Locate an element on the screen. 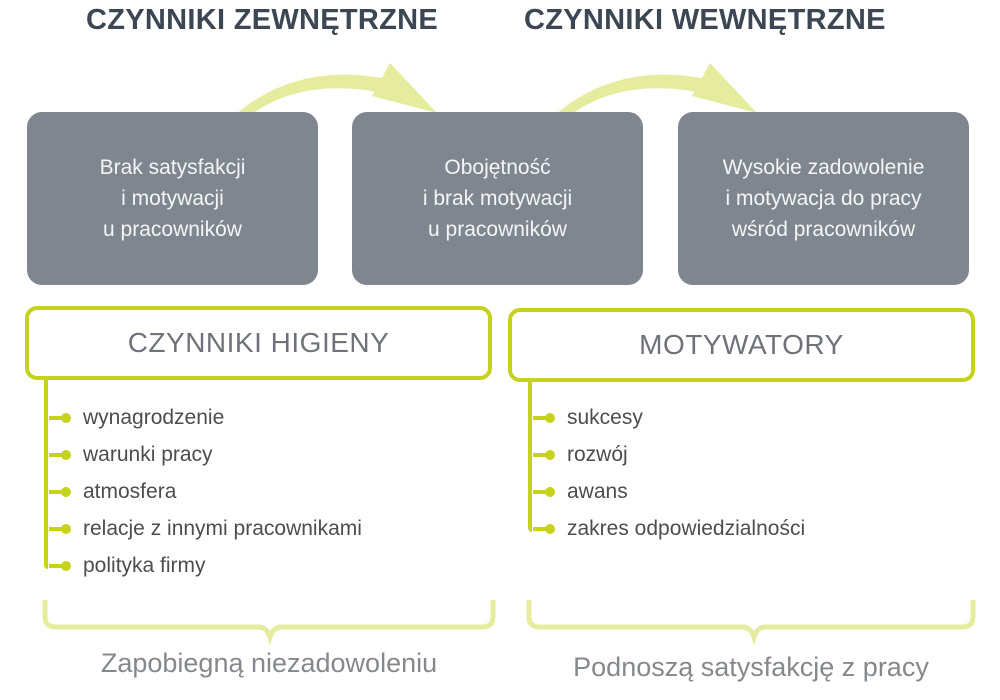  list-item: atmosfera is located at coordinates (205, 491).